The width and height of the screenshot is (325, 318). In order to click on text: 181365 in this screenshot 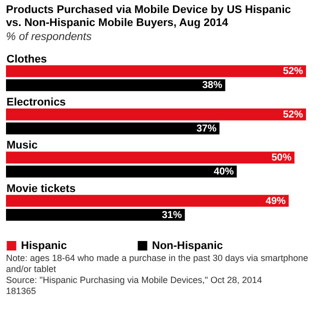, I will do `click(22, 291)`.